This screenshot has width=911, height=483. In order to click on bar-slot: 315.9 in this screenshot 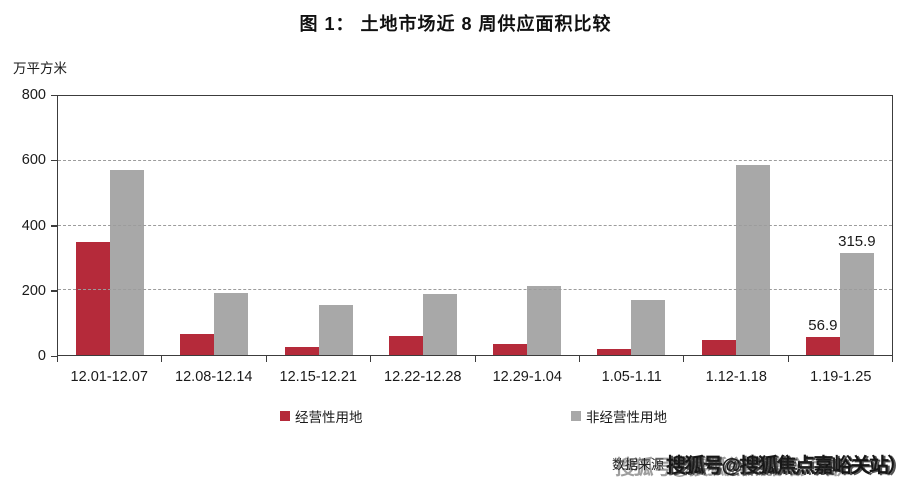, I will do `click(857, 225)`.